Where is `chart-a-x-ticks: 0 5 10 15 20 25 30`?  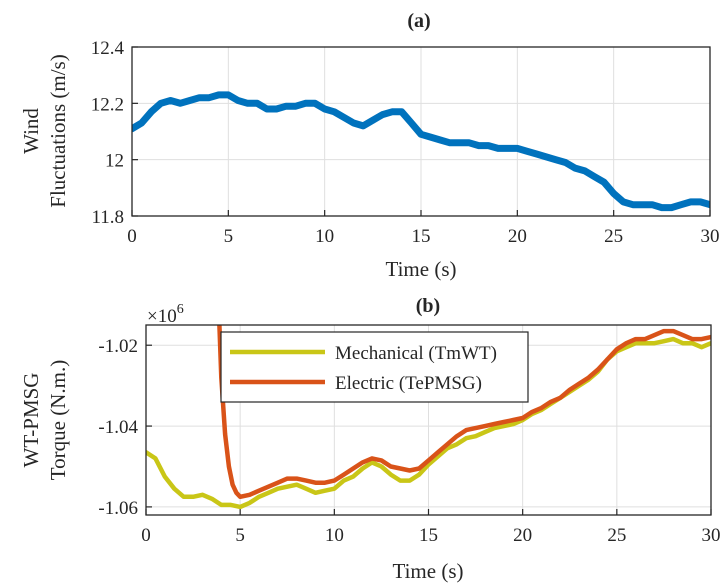 chart-a-x-ticks: 0 5 10 15 20 25 30 is located at coordinates (423, 228).